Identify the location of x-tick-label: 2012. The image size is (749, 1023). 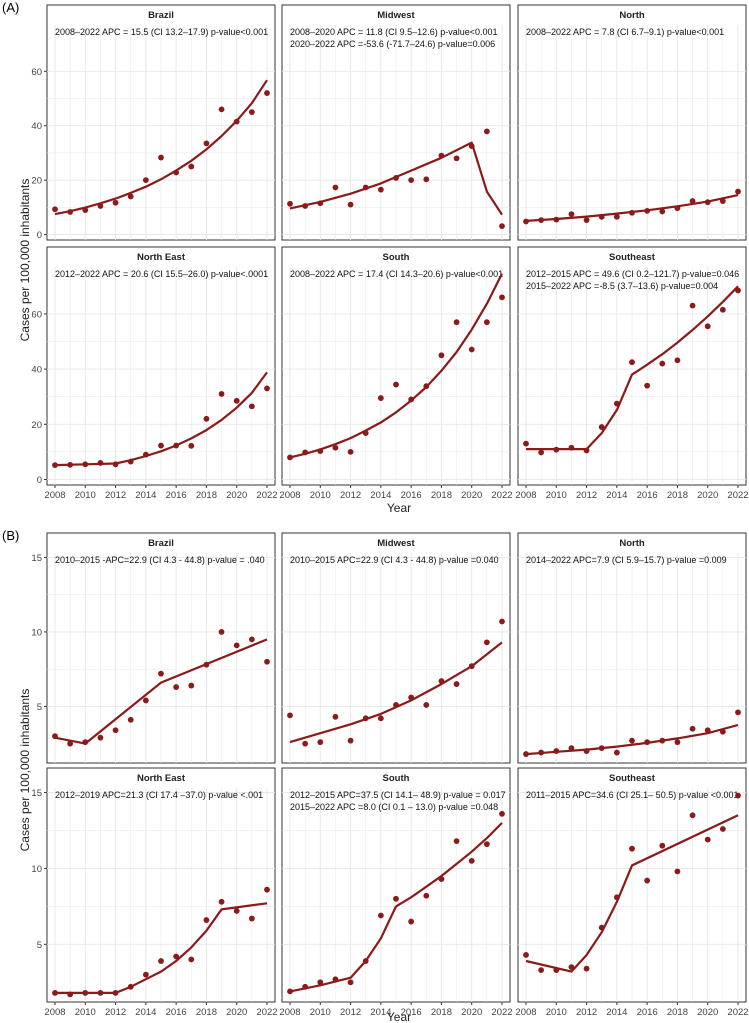
(350, 1012).